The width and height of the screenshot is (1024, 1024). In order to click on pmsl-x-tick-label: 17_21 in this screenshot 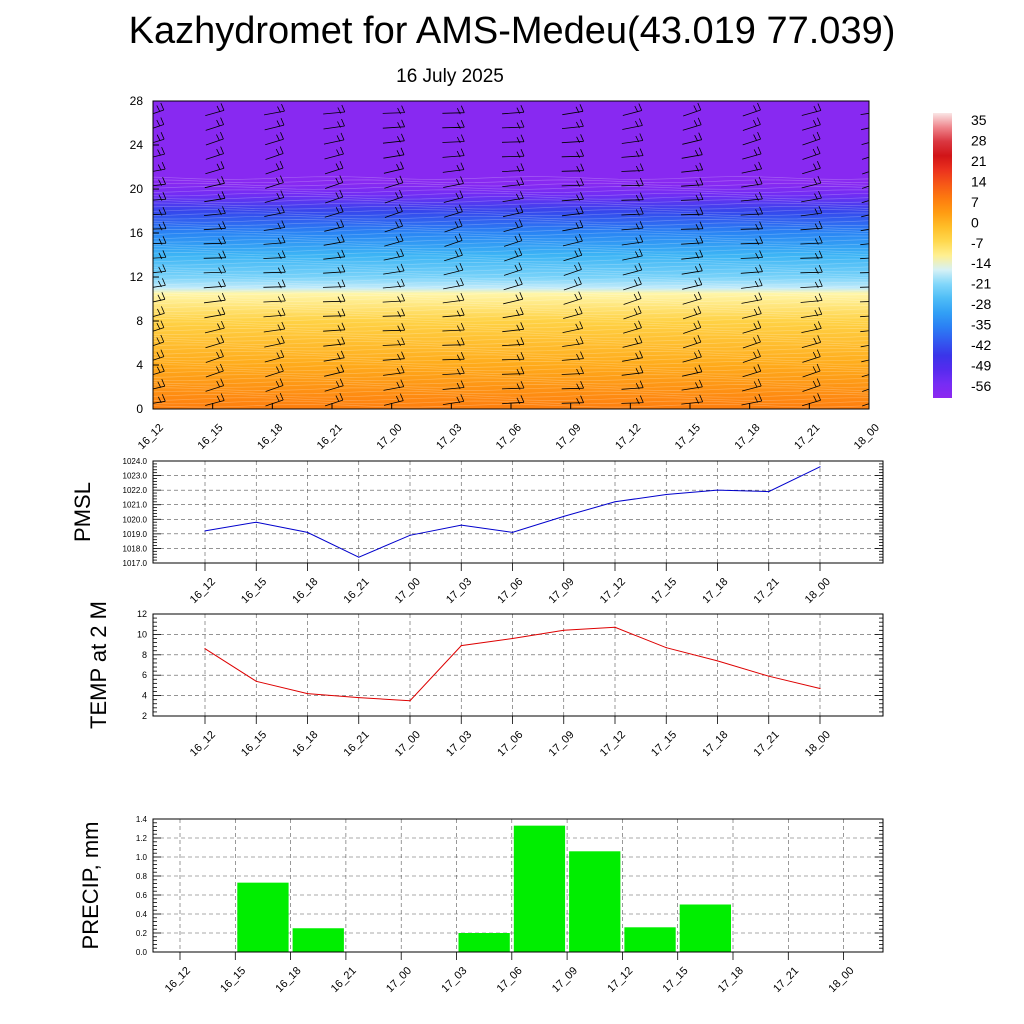, I will do `click(767, 591)`.